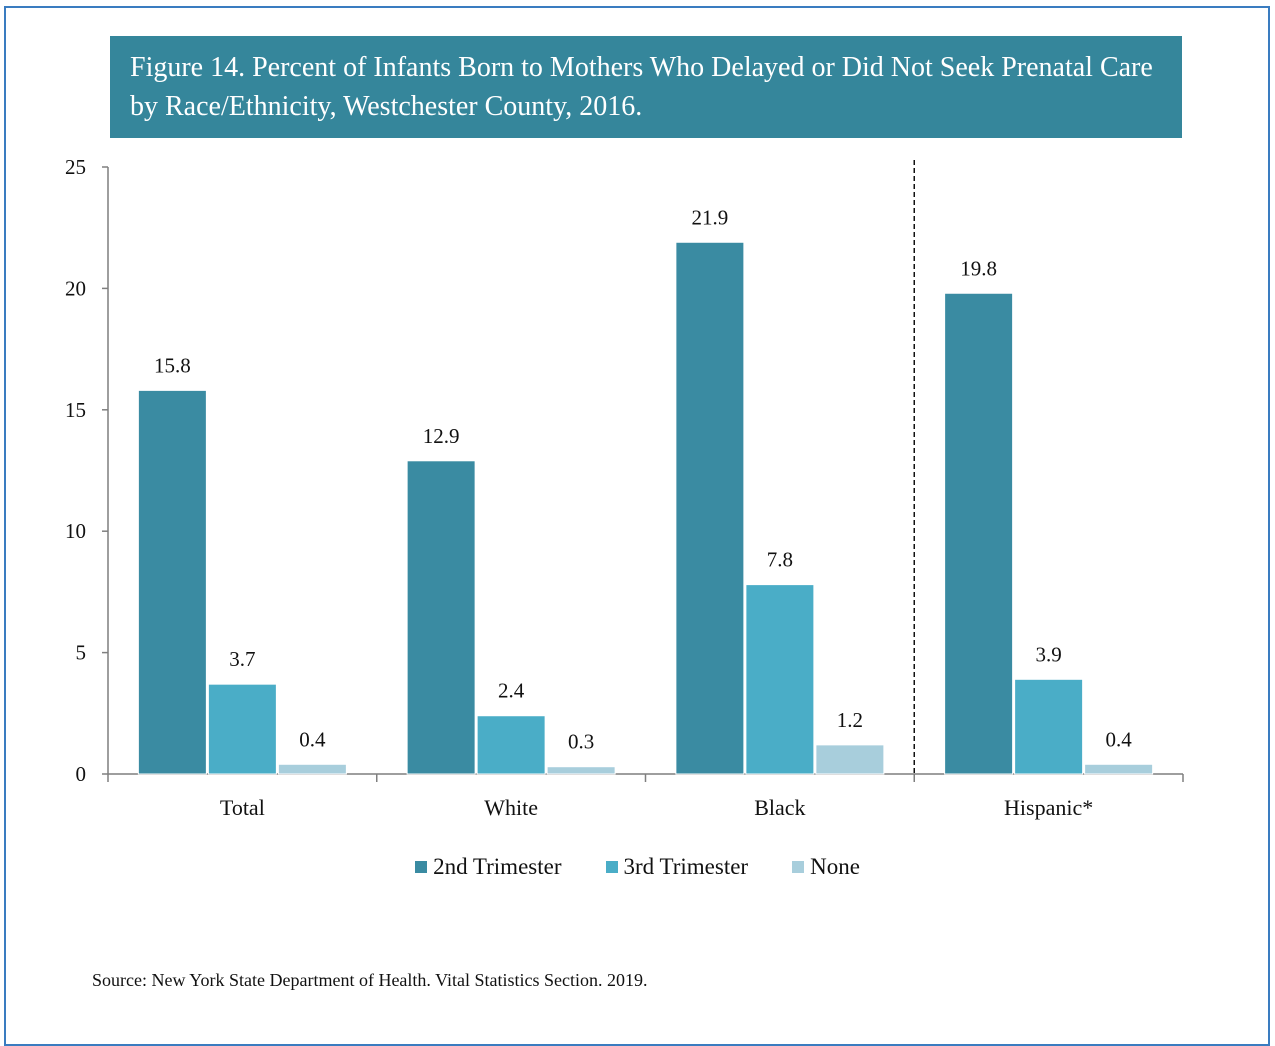 Image resolution: width=1275 pixels, height=1046 pixels. I want to click on data-label: 2.4, so click(511, 691).